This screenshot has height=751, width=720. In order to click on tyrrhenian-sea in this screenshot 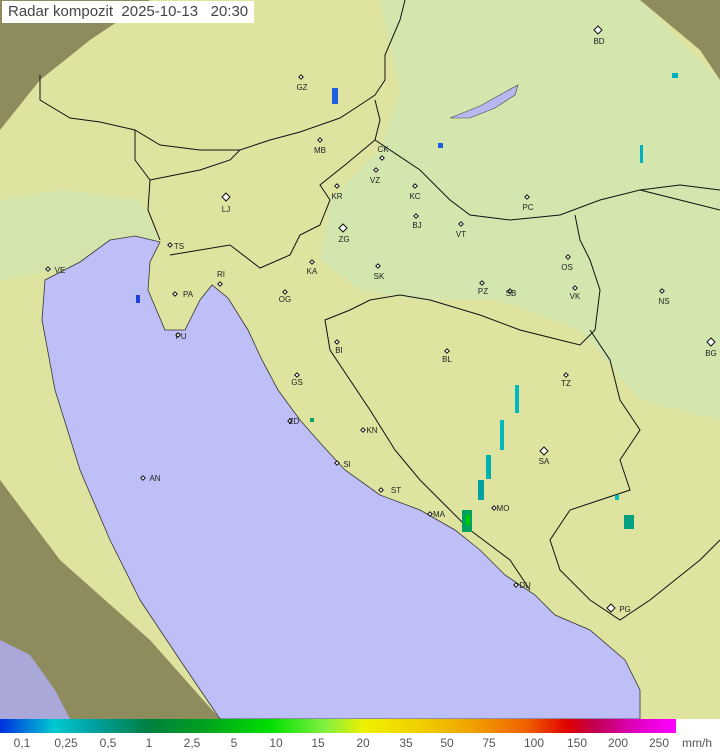, I will do `click(35, 679)`.